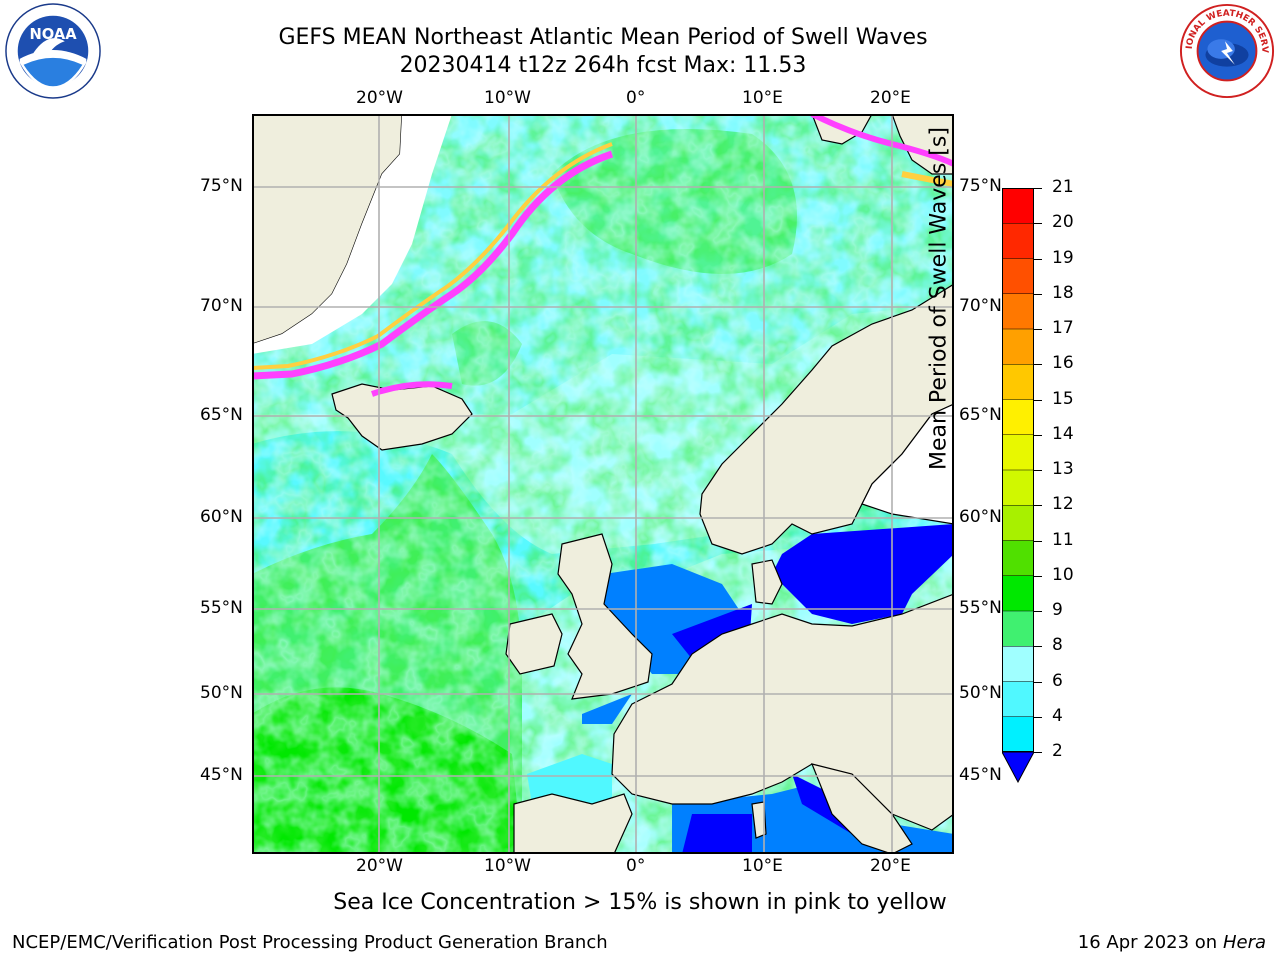  What do you see at coordinates (1063, 292) in the screenshot?
I see `colorbar-tick-label: 18` at bounding box center [1063, 292].